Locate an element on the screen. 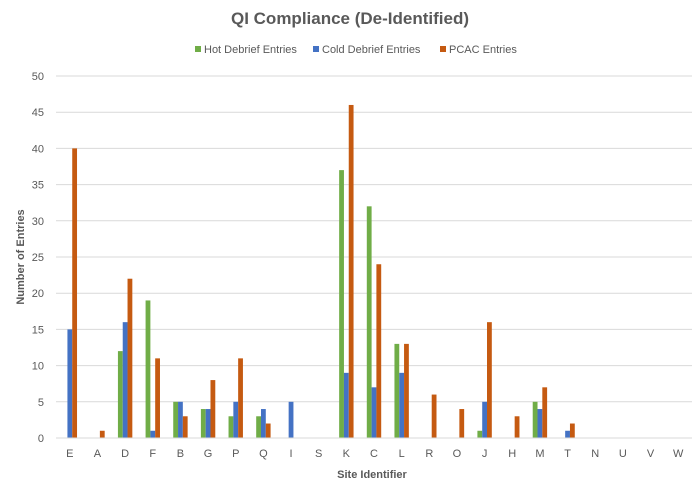  x-tick-label: I is located at coordinates (291, 454).